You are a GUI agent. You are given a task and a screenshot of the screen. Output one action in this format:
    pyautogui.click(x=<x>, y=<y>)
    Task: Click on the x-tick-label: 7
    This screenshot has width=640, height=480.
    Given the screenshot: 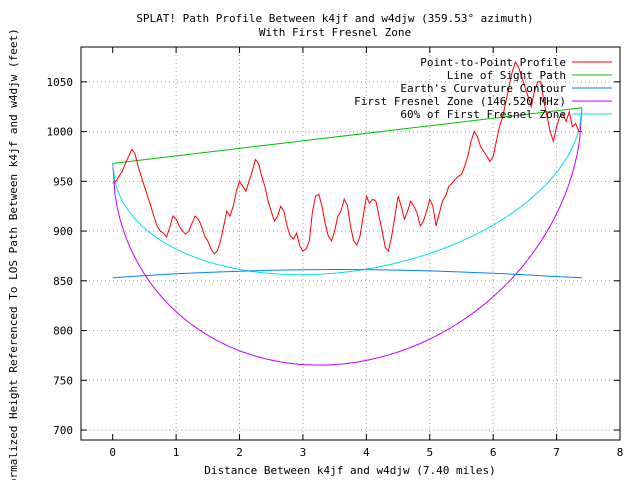 What is the action you would take?
    pyautogui.click(x=556, y=452)
    